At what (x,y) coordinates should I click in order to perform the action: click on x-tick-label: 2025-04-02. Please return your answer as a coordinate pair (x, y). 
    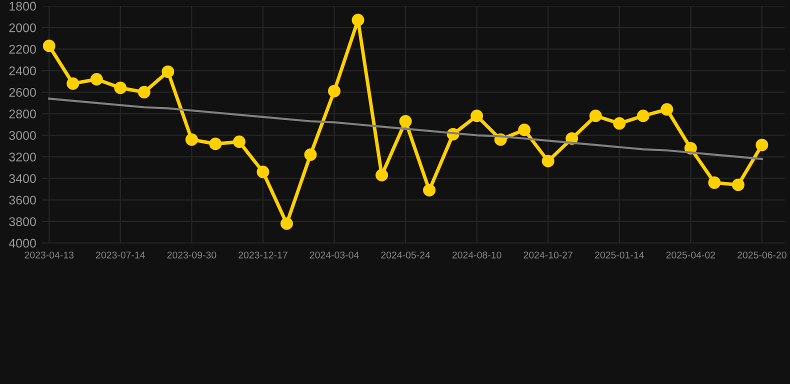
    Looking at the image, I should click on (691, 255).